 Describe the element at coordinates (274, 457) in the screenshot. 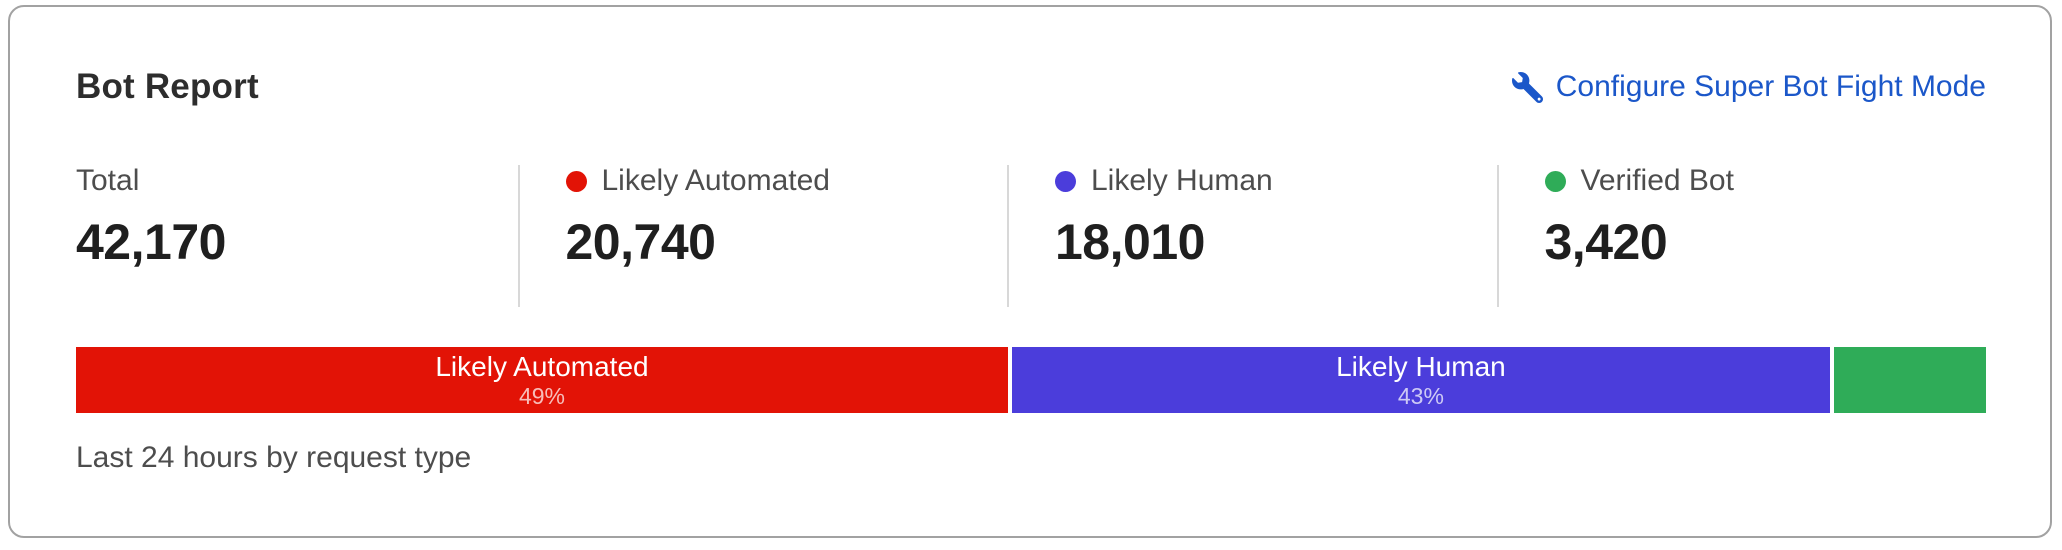

I see `time-range-caption: Last 24 hours by request type` at that location.